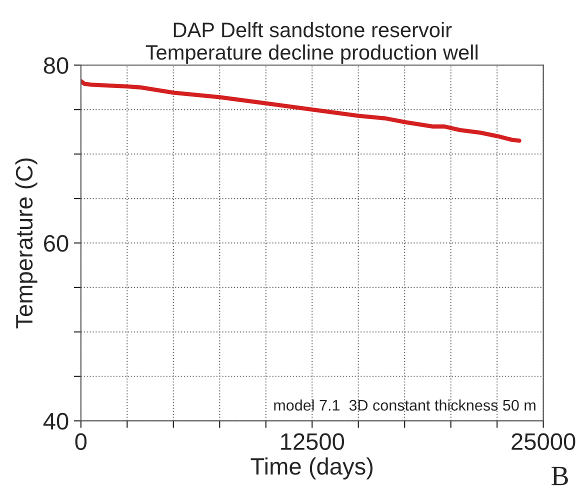 Image resolution: width=578 pixels, height=501 pixels. What do you see at coordinates (311, 468) in the screenshot?
I see `x-axis-title: Time (days)` at bounding box center [311, 468].